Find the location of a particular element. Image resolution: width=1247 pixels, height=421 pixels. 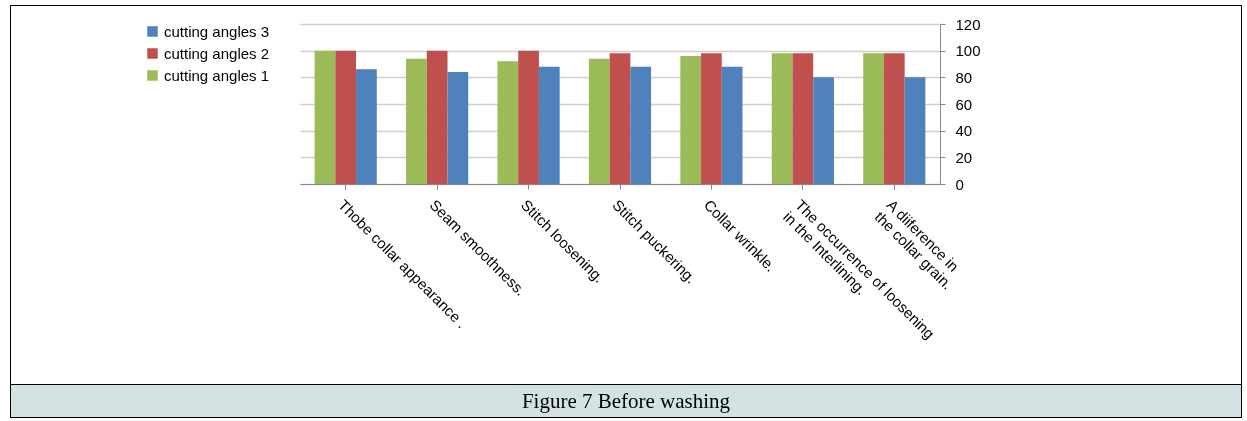

y-tick-label: 0 is located at coordinates (959, 184).